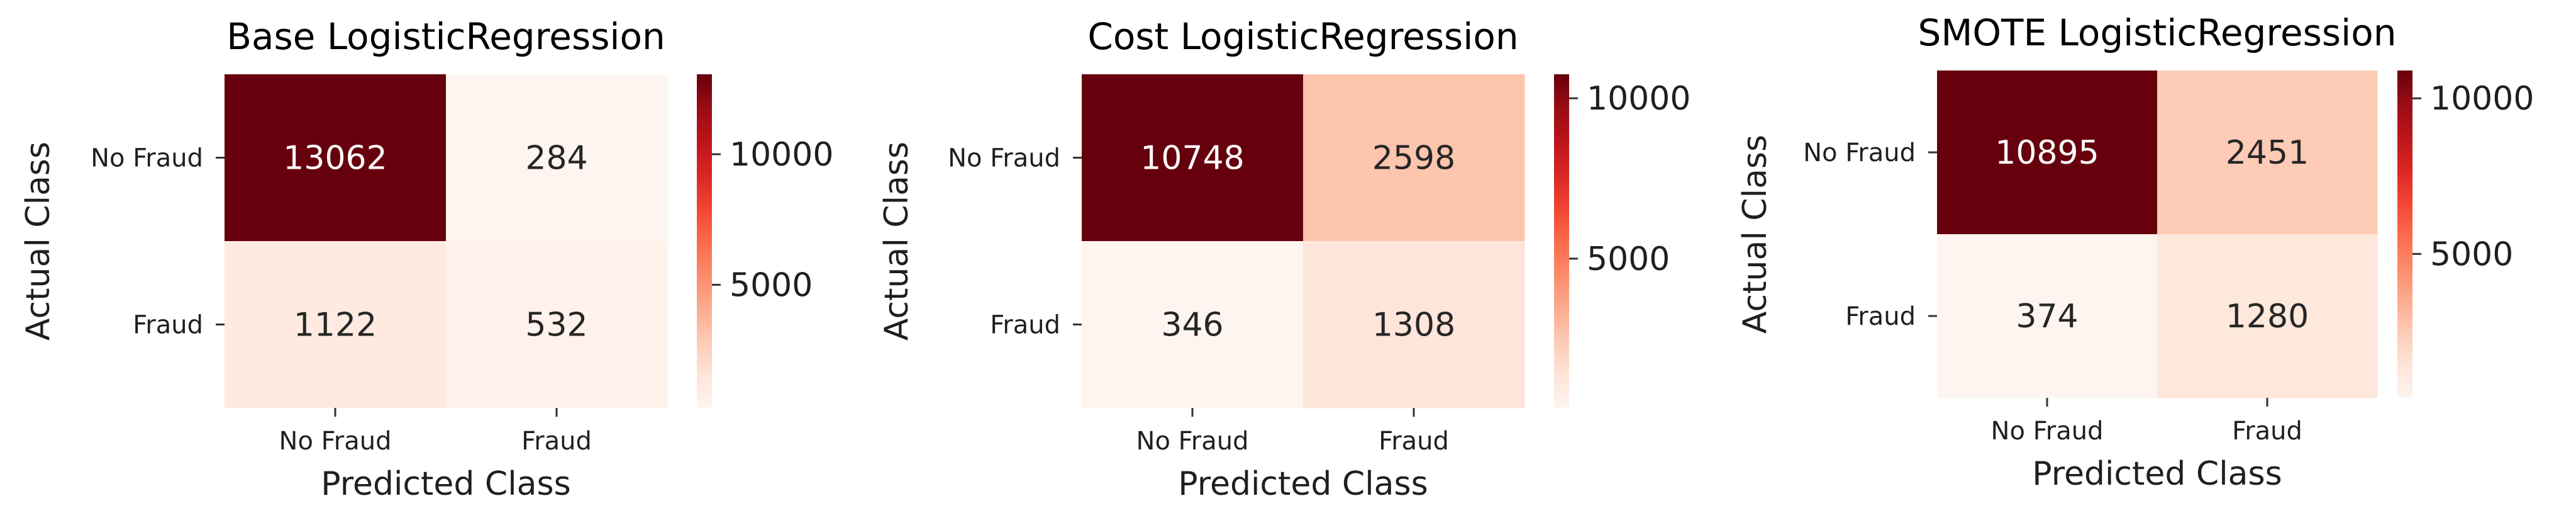 The width and height of the screenshot is (2576, 508). I want to click on cell-value-label: 532, so click(556, 325).